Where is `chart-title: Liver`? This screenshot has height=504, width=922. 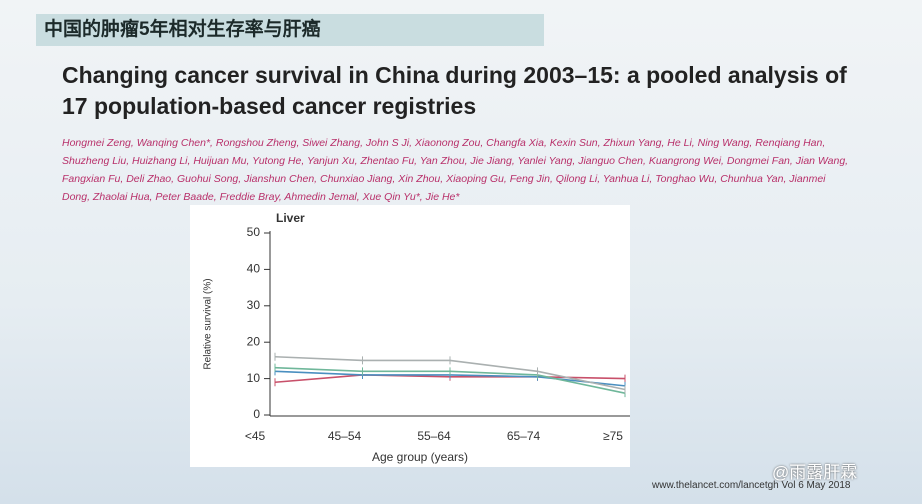
chart-title: Liver is located at coordinates (290, 218).